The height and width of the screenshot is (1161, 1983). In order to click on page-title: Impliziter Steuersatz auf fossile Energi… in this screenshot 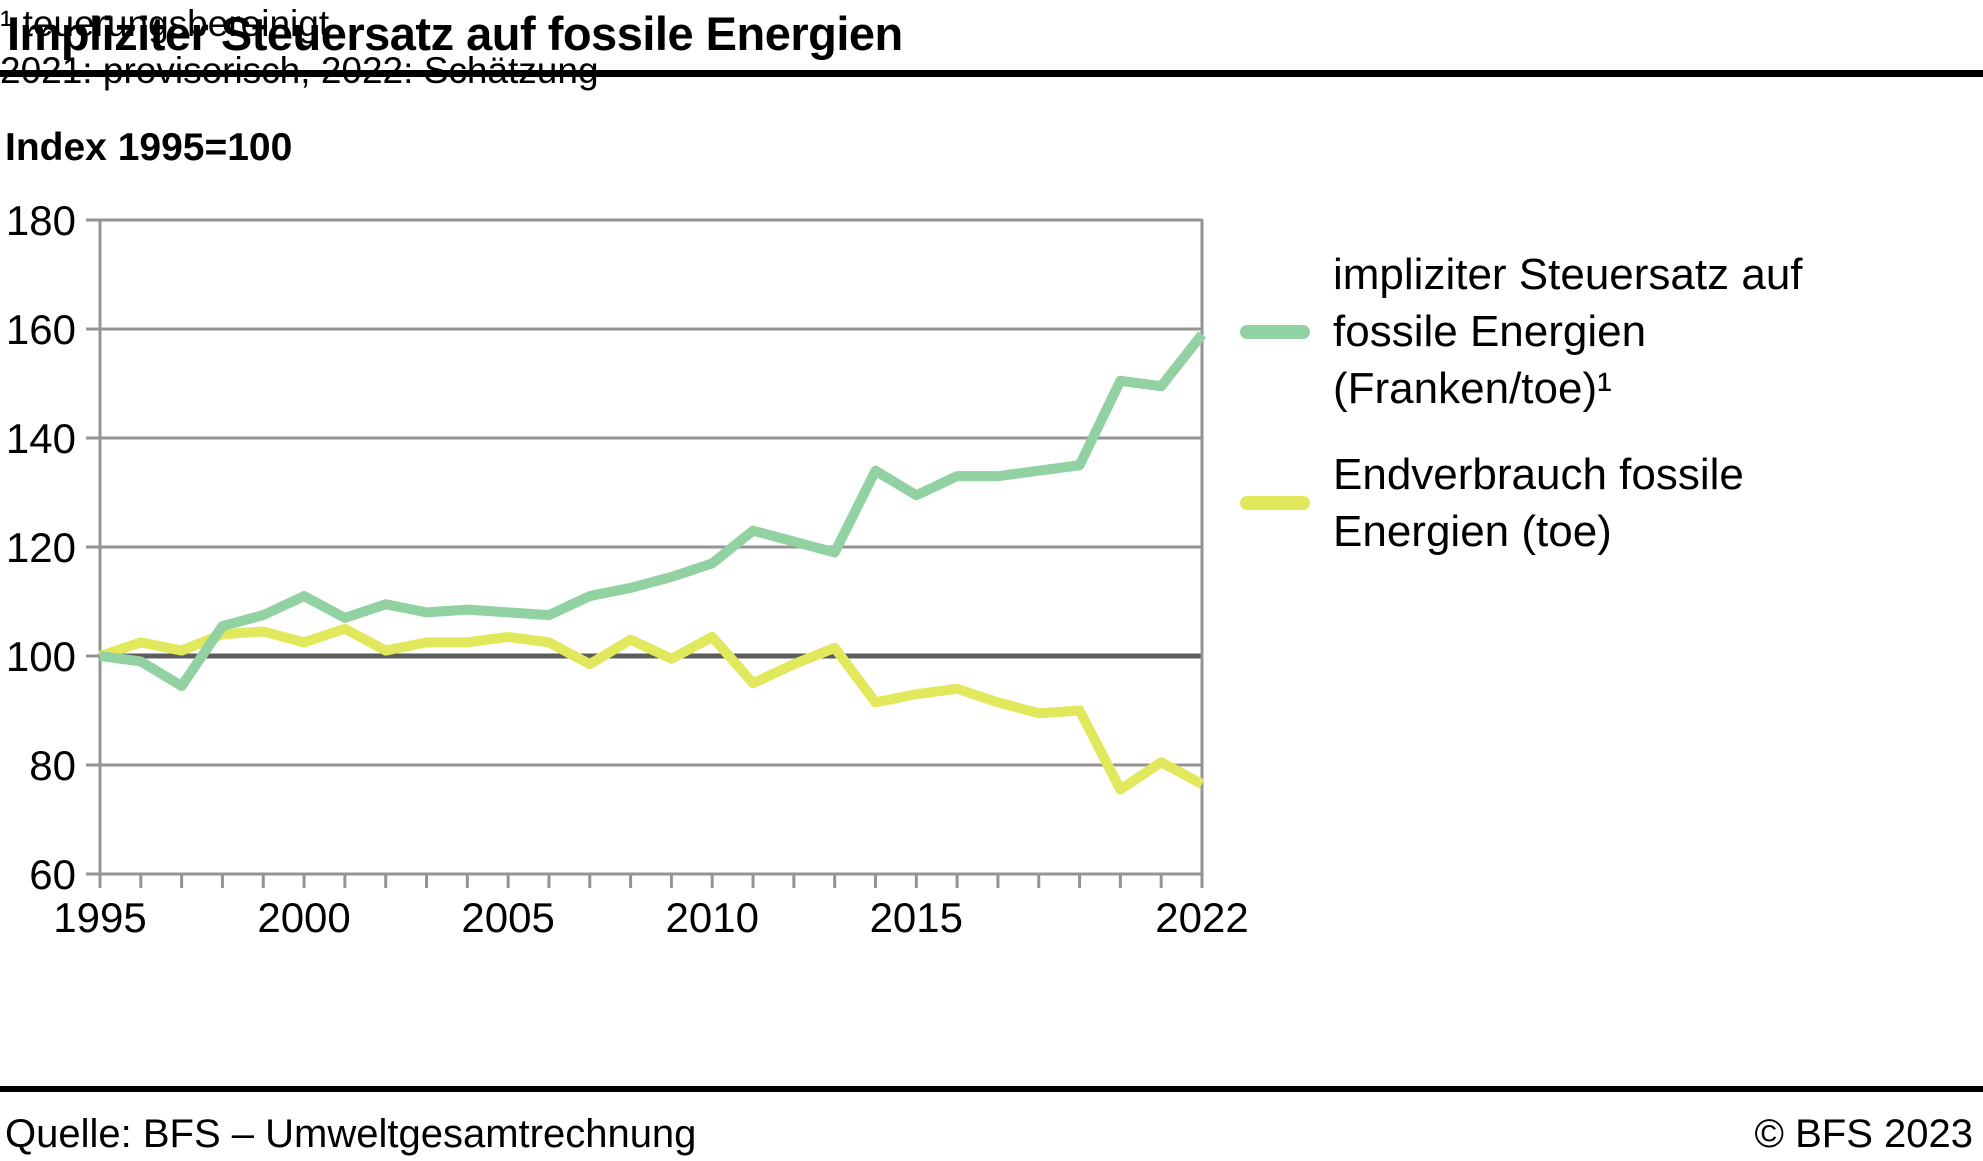, I will do `click(455, 33)`.